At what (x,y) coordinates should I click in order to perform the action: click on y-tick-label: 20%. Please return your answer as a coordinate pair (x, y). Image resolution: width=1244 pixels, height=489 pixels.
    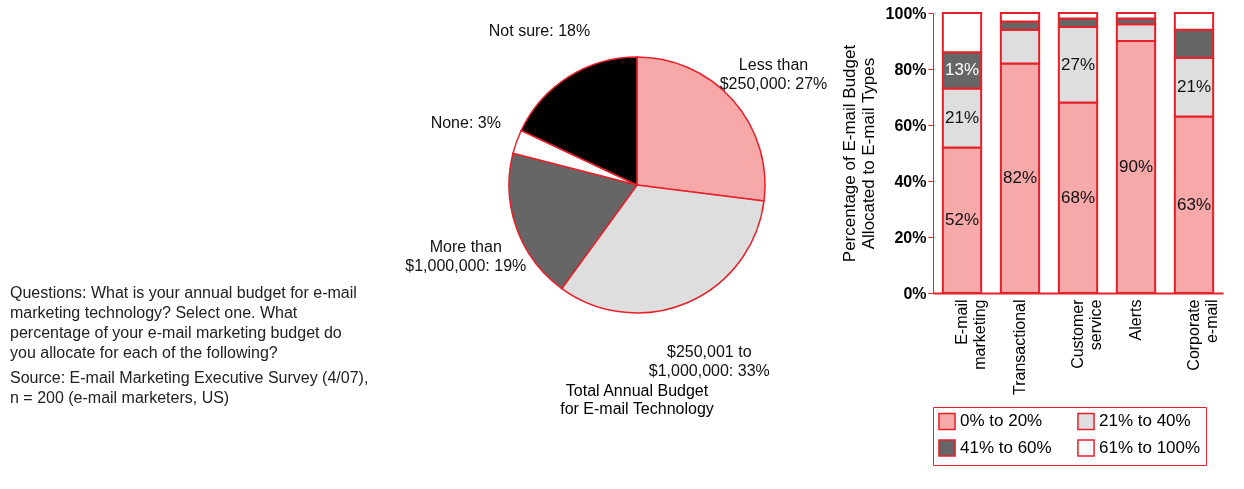
    Looking at the image, I should click on (910, 237).